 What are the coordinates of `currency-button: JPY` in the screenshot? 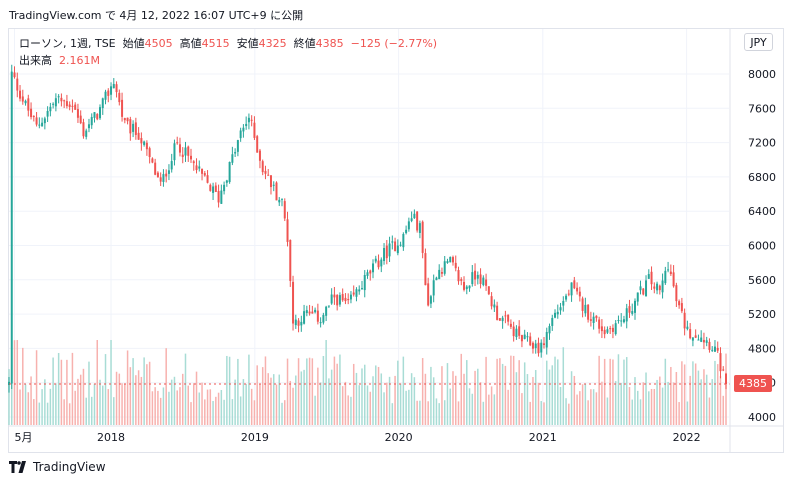 It's located at (758, 42).